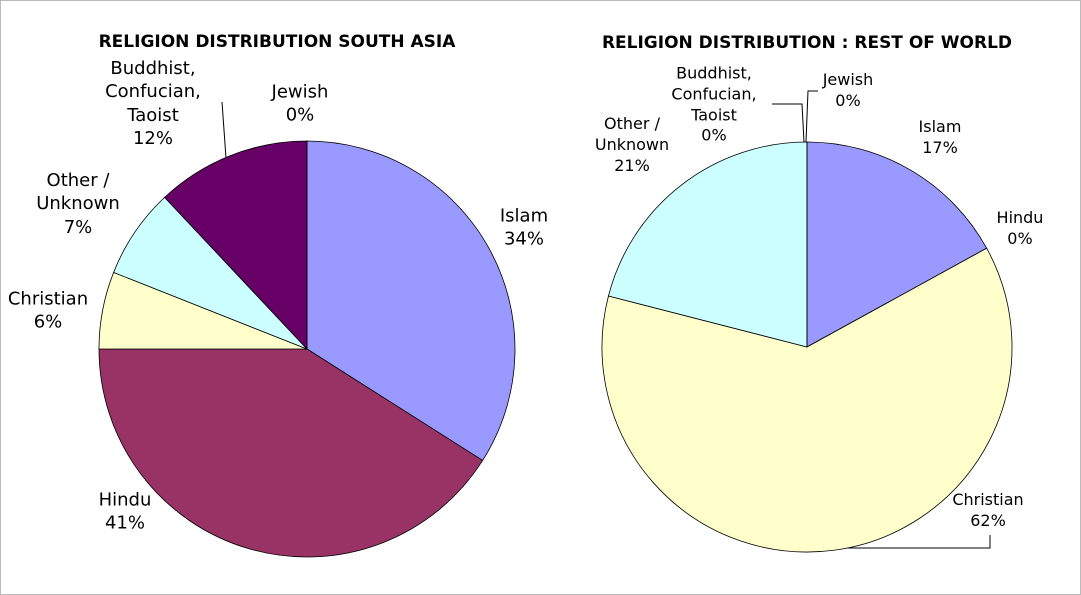 This screenshot has width=1081, height=595. Describe the element at coordinates (124, 523) in the screenshot. I see `value-label: 41%` at that location.